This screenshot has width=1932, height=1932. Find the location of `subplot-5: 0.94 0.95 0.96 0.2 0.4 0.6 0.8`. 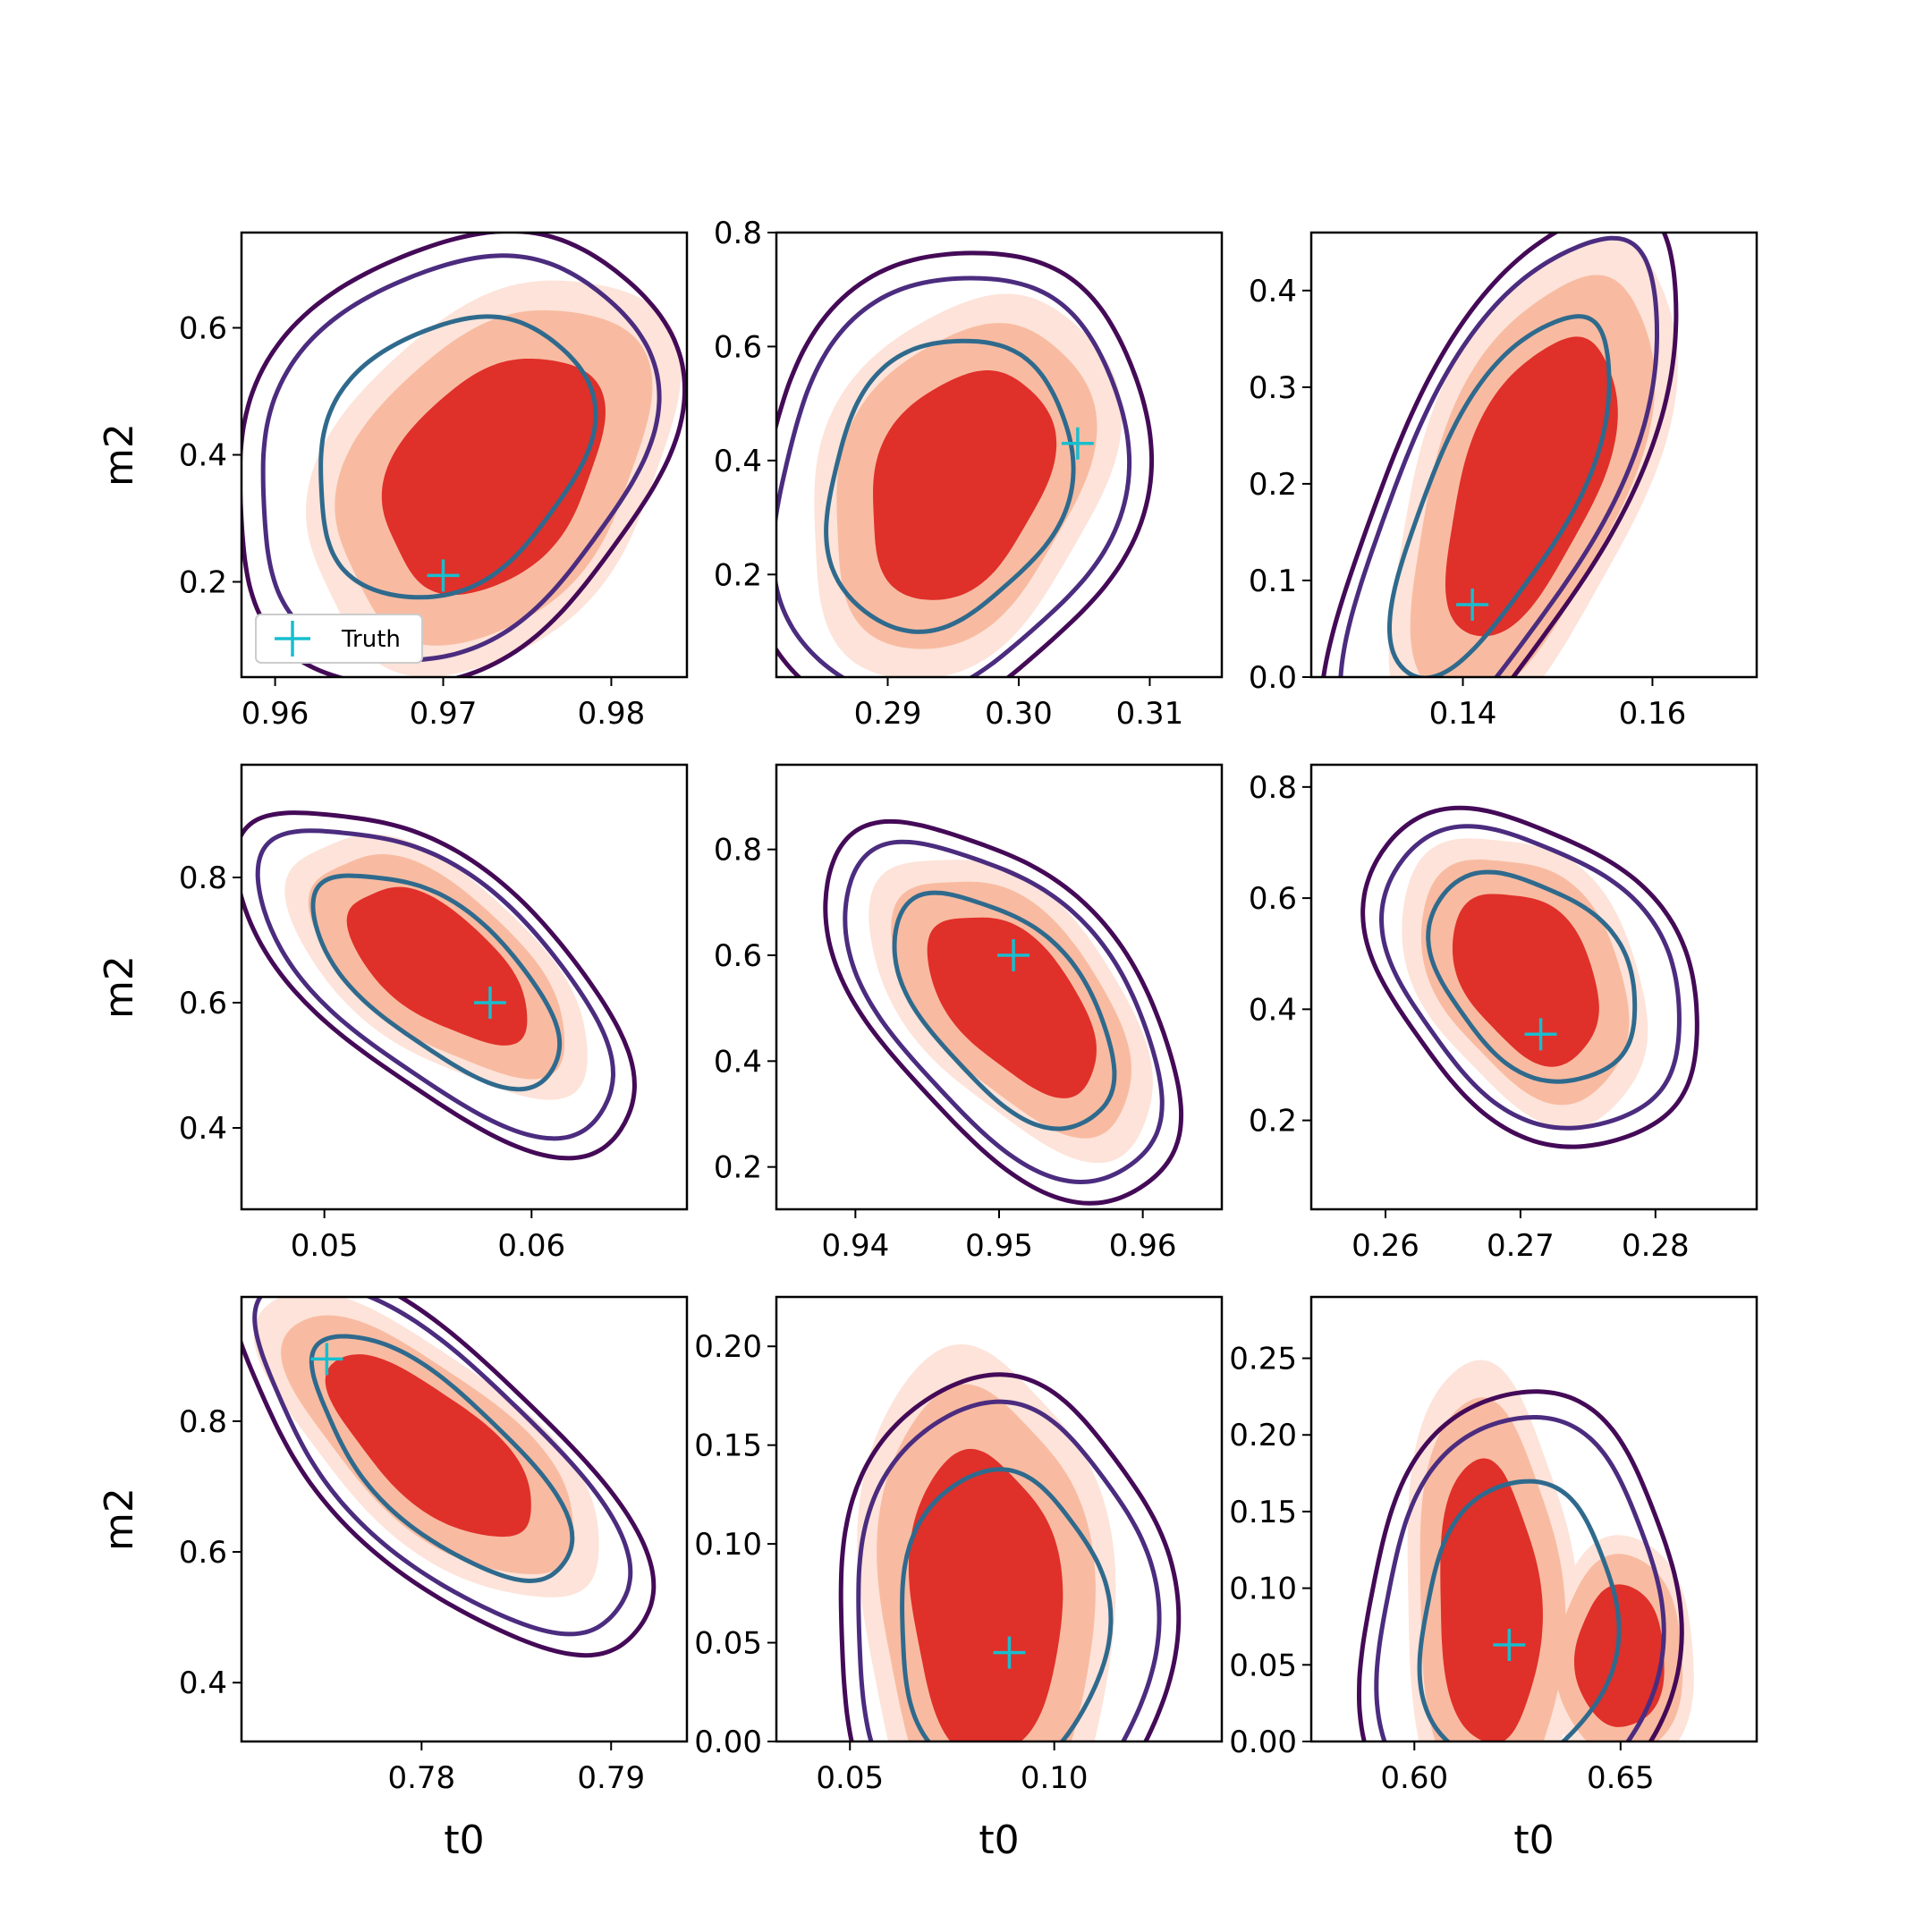

subplot-5: 0.94 0.95 0.96 0.2 0.4 0.6 0.8 is located at coordinates (969, 1013).